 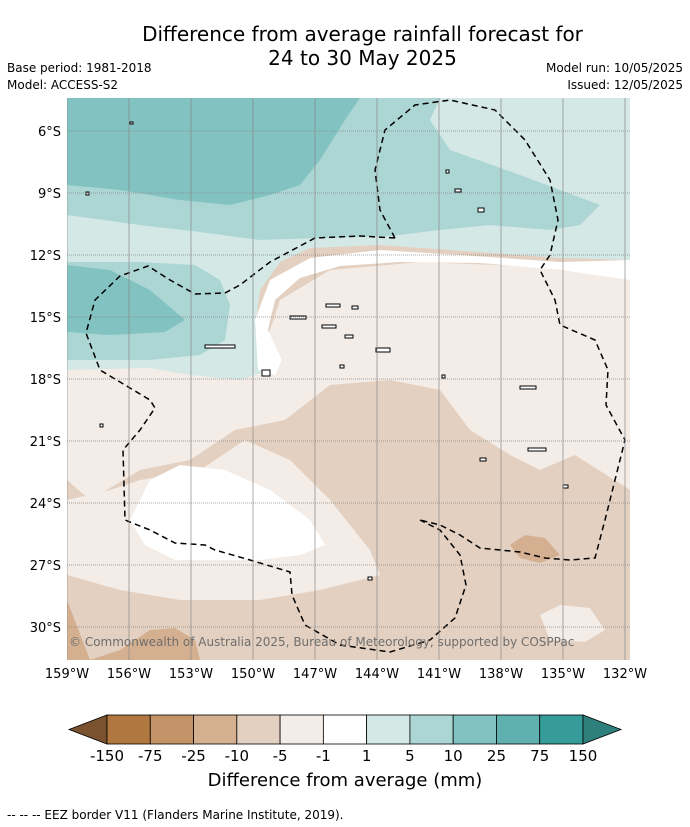 What do you see at coordinates (535, 549) in the screenshot?
I see `region-drier-se` at bounding box center [535, 549].